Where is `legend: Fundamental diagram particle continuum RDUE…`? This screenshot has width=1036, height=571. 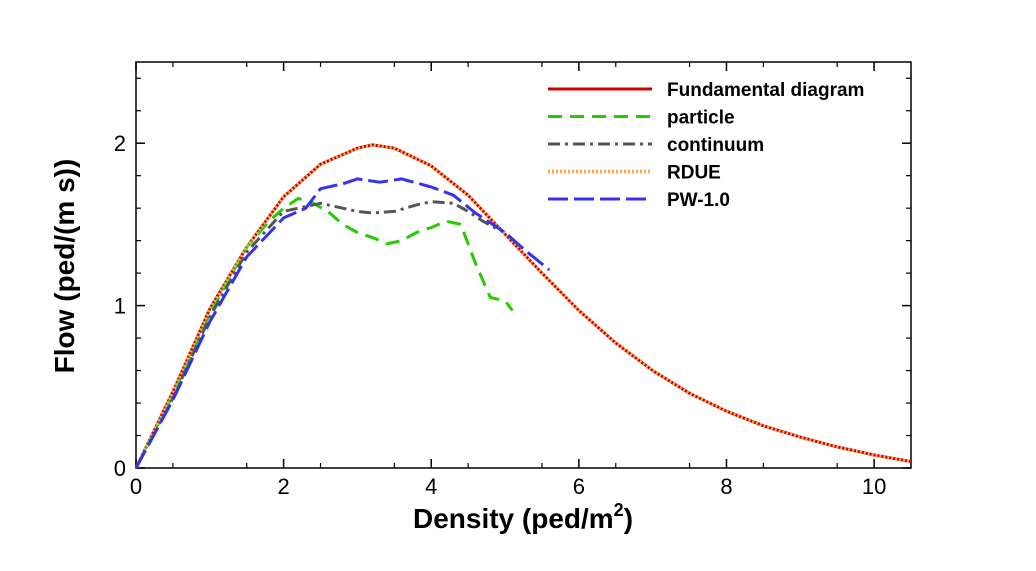
legend: Fundamental diagram particle continuum RDUE… is located at coordinates (706, 145).